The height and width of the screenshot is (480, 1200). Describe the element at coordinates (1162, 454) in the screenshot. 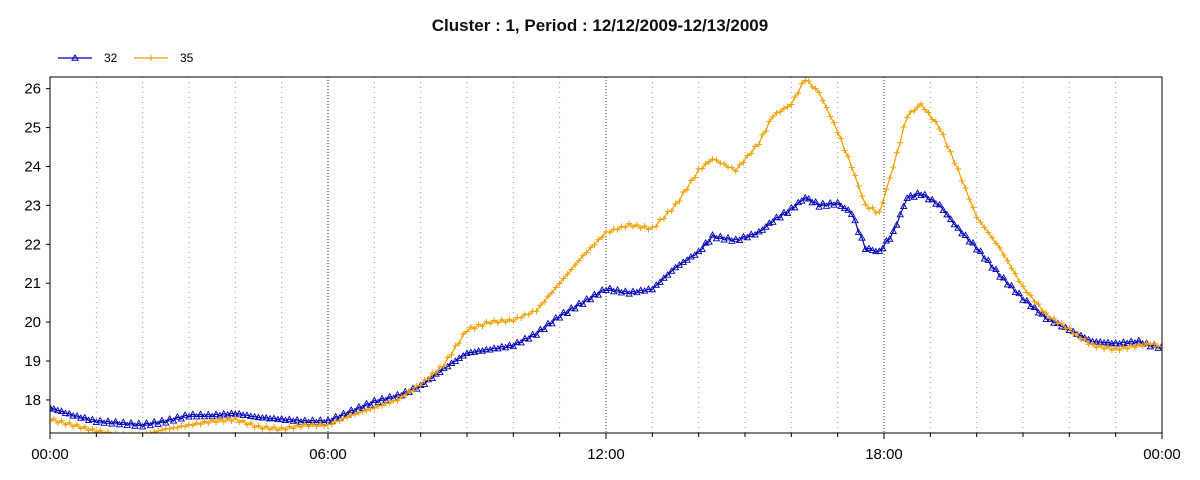

I see `x-tick-label: 00:00` at that location.